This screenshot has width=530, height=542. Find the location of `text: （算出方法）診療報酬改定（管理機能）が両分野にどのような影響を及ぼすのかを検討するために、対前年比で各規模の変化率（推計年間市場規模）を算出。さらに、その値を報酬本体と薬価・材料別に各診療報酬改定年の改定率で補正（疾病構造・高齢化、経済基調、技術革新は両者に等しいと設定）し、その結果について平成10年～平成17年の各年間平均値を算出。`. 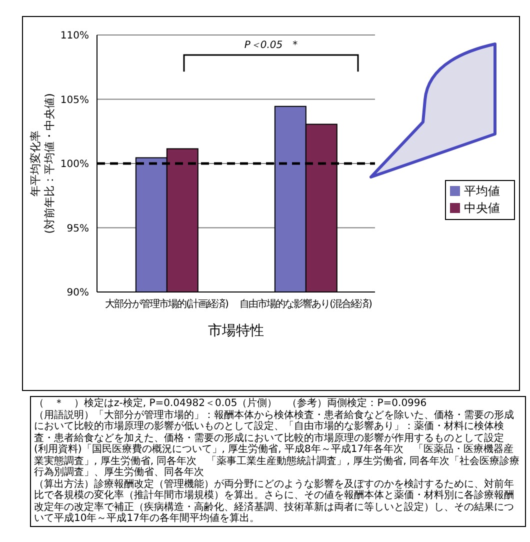

text: （算出方法）診療報酬改定（管理機能）が両分野にどのような影響を及ぼすのかを検討するために、対前年比で各規模の変化率（推計年間市場規模）を算出。さらに、その値を報酬本体と薬価・材料別に各診療報酬改定年の改定率で補正（疾病構造・高齢化、経済基調、技術革新は両者に等しいと設定）し、その結果について平成10年～平成17年の各年間平均値を算出。 is located at coordinates (274, 501).